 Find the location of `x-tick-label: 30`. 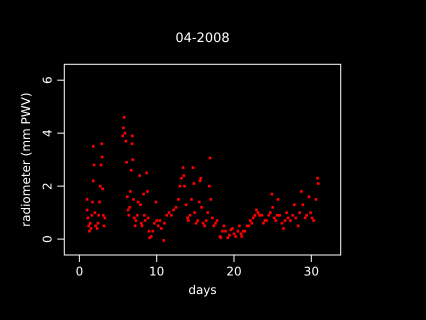

x-tick-label: 30 is located at coordinates (311, 271).